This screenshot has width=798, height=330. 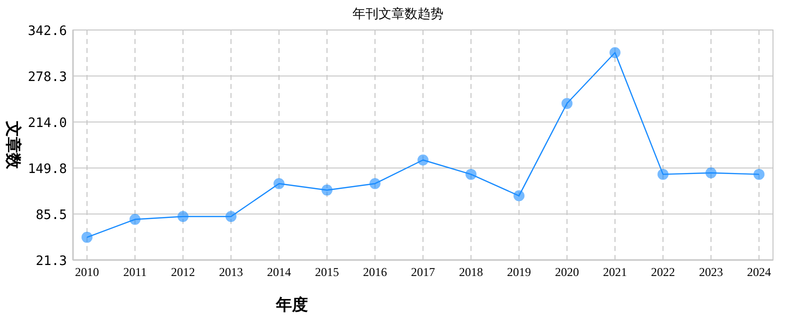 What do you see at coordinates (663, 272) in the screenshot?
I see `x-tick-label: 2022` at bounding box center [663, 272].